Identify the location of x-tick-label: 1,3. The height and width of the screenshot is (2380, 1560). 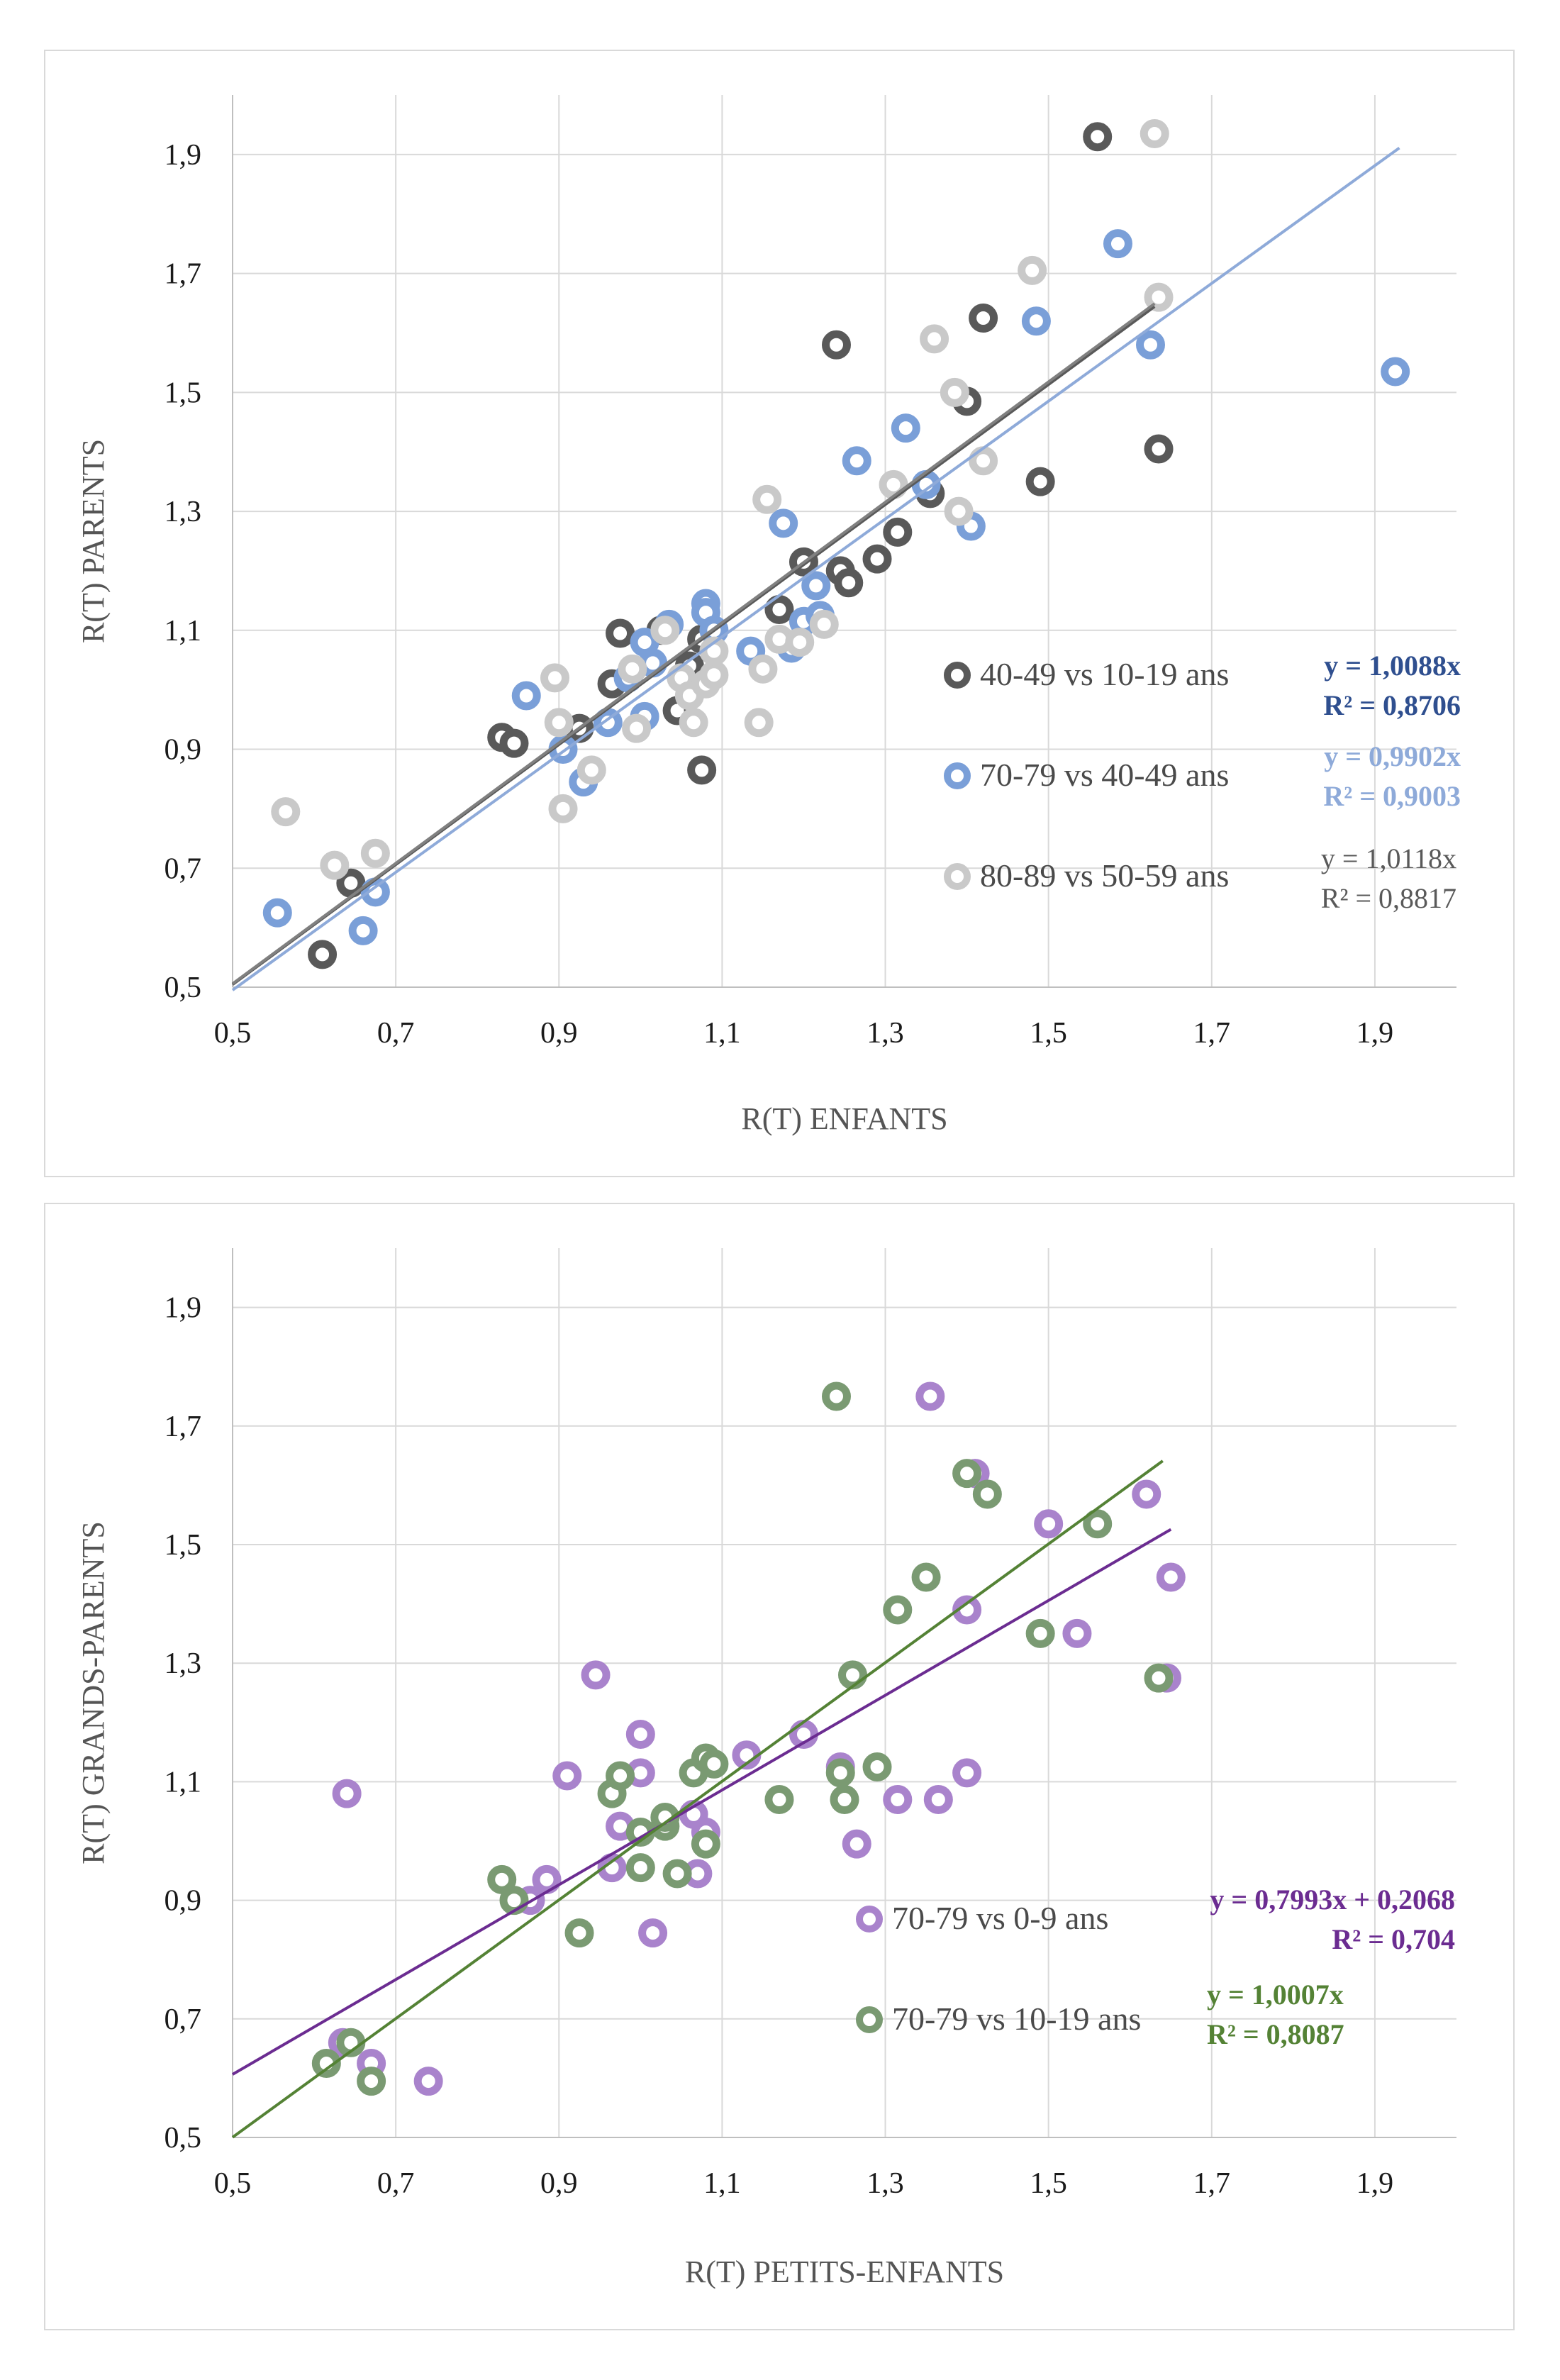
(885, 2183).